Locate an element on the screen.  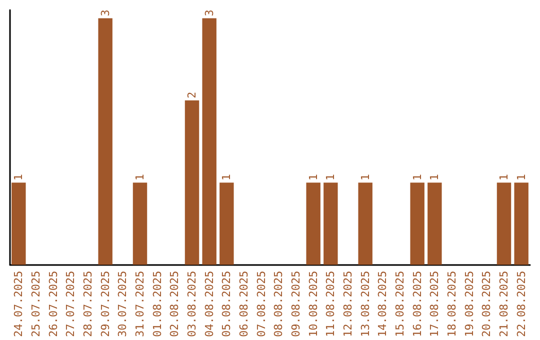
x-tick-label: 12.08.2025 is located at coordinates (348, 304).